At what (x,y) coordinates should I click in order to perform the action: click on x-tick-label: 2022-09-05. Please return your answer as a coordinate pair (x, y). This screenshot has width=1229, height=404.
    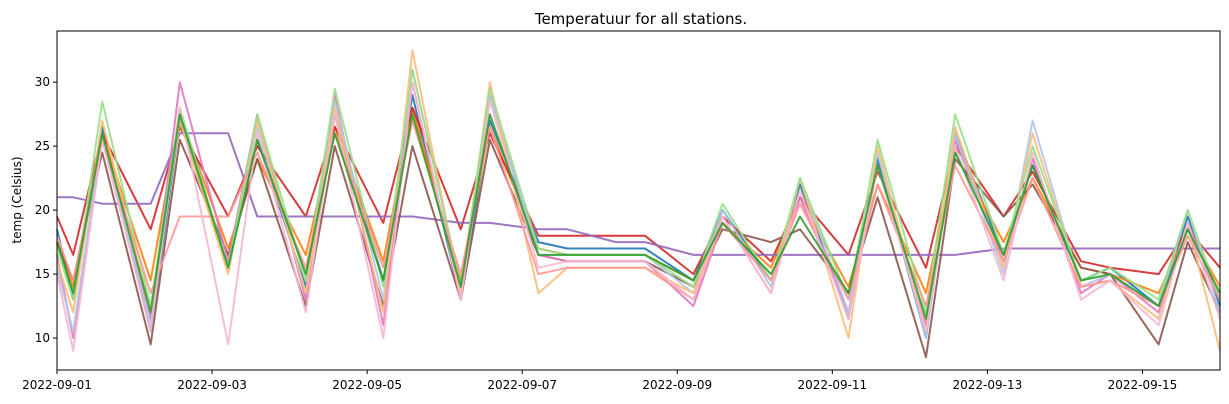
    Looking at the image, I should click on (367, 385).